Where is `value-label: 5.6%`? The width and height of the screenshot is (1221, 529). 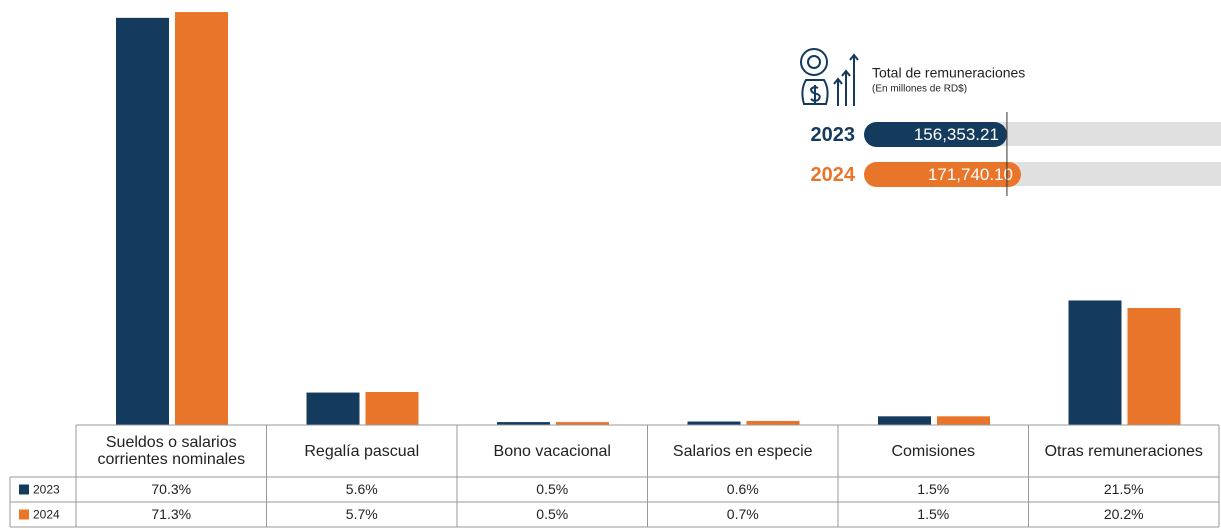 value-label: 5.6% is located at coordinates (362, 489).